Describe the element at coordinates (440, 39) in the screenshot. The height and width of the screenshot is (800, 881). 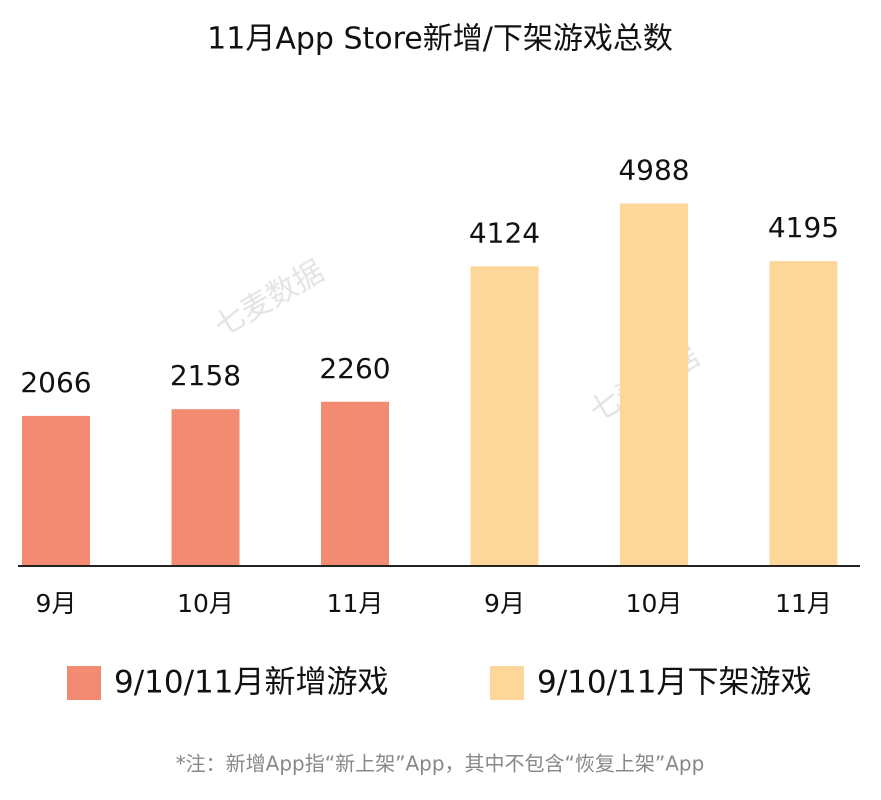
I see `chart-title: 11月App Store新增/下架游戏总数` at that location.